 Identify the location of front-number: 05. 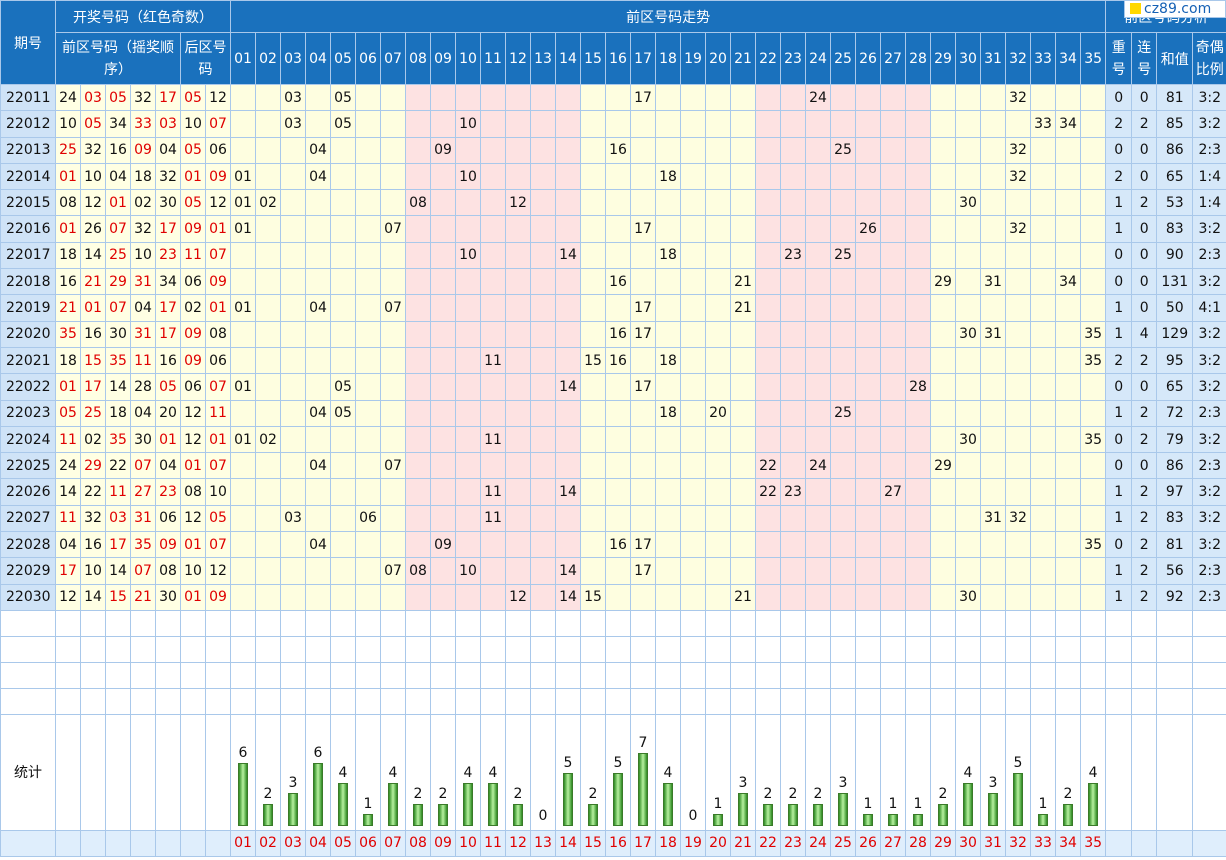
(118, 97).